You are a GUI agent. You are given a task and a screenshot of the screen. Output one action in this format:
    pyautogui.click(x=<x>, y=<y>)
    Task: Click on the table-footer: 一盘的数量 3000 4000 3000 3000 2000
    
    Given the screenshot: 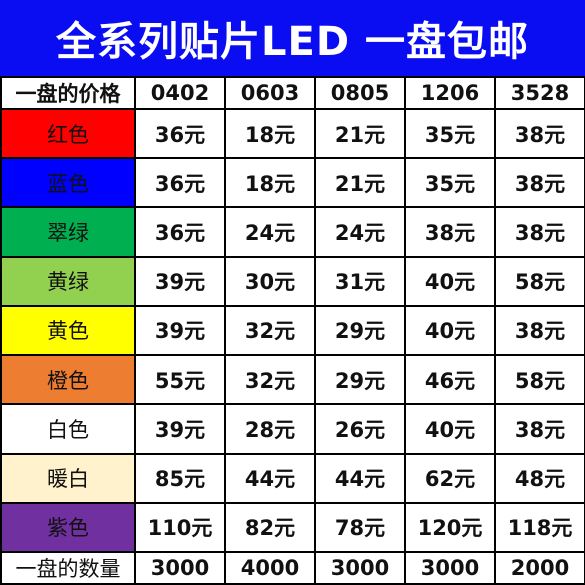 What is the action you would take?
    pyautogui.click(x=292, y=568)
    